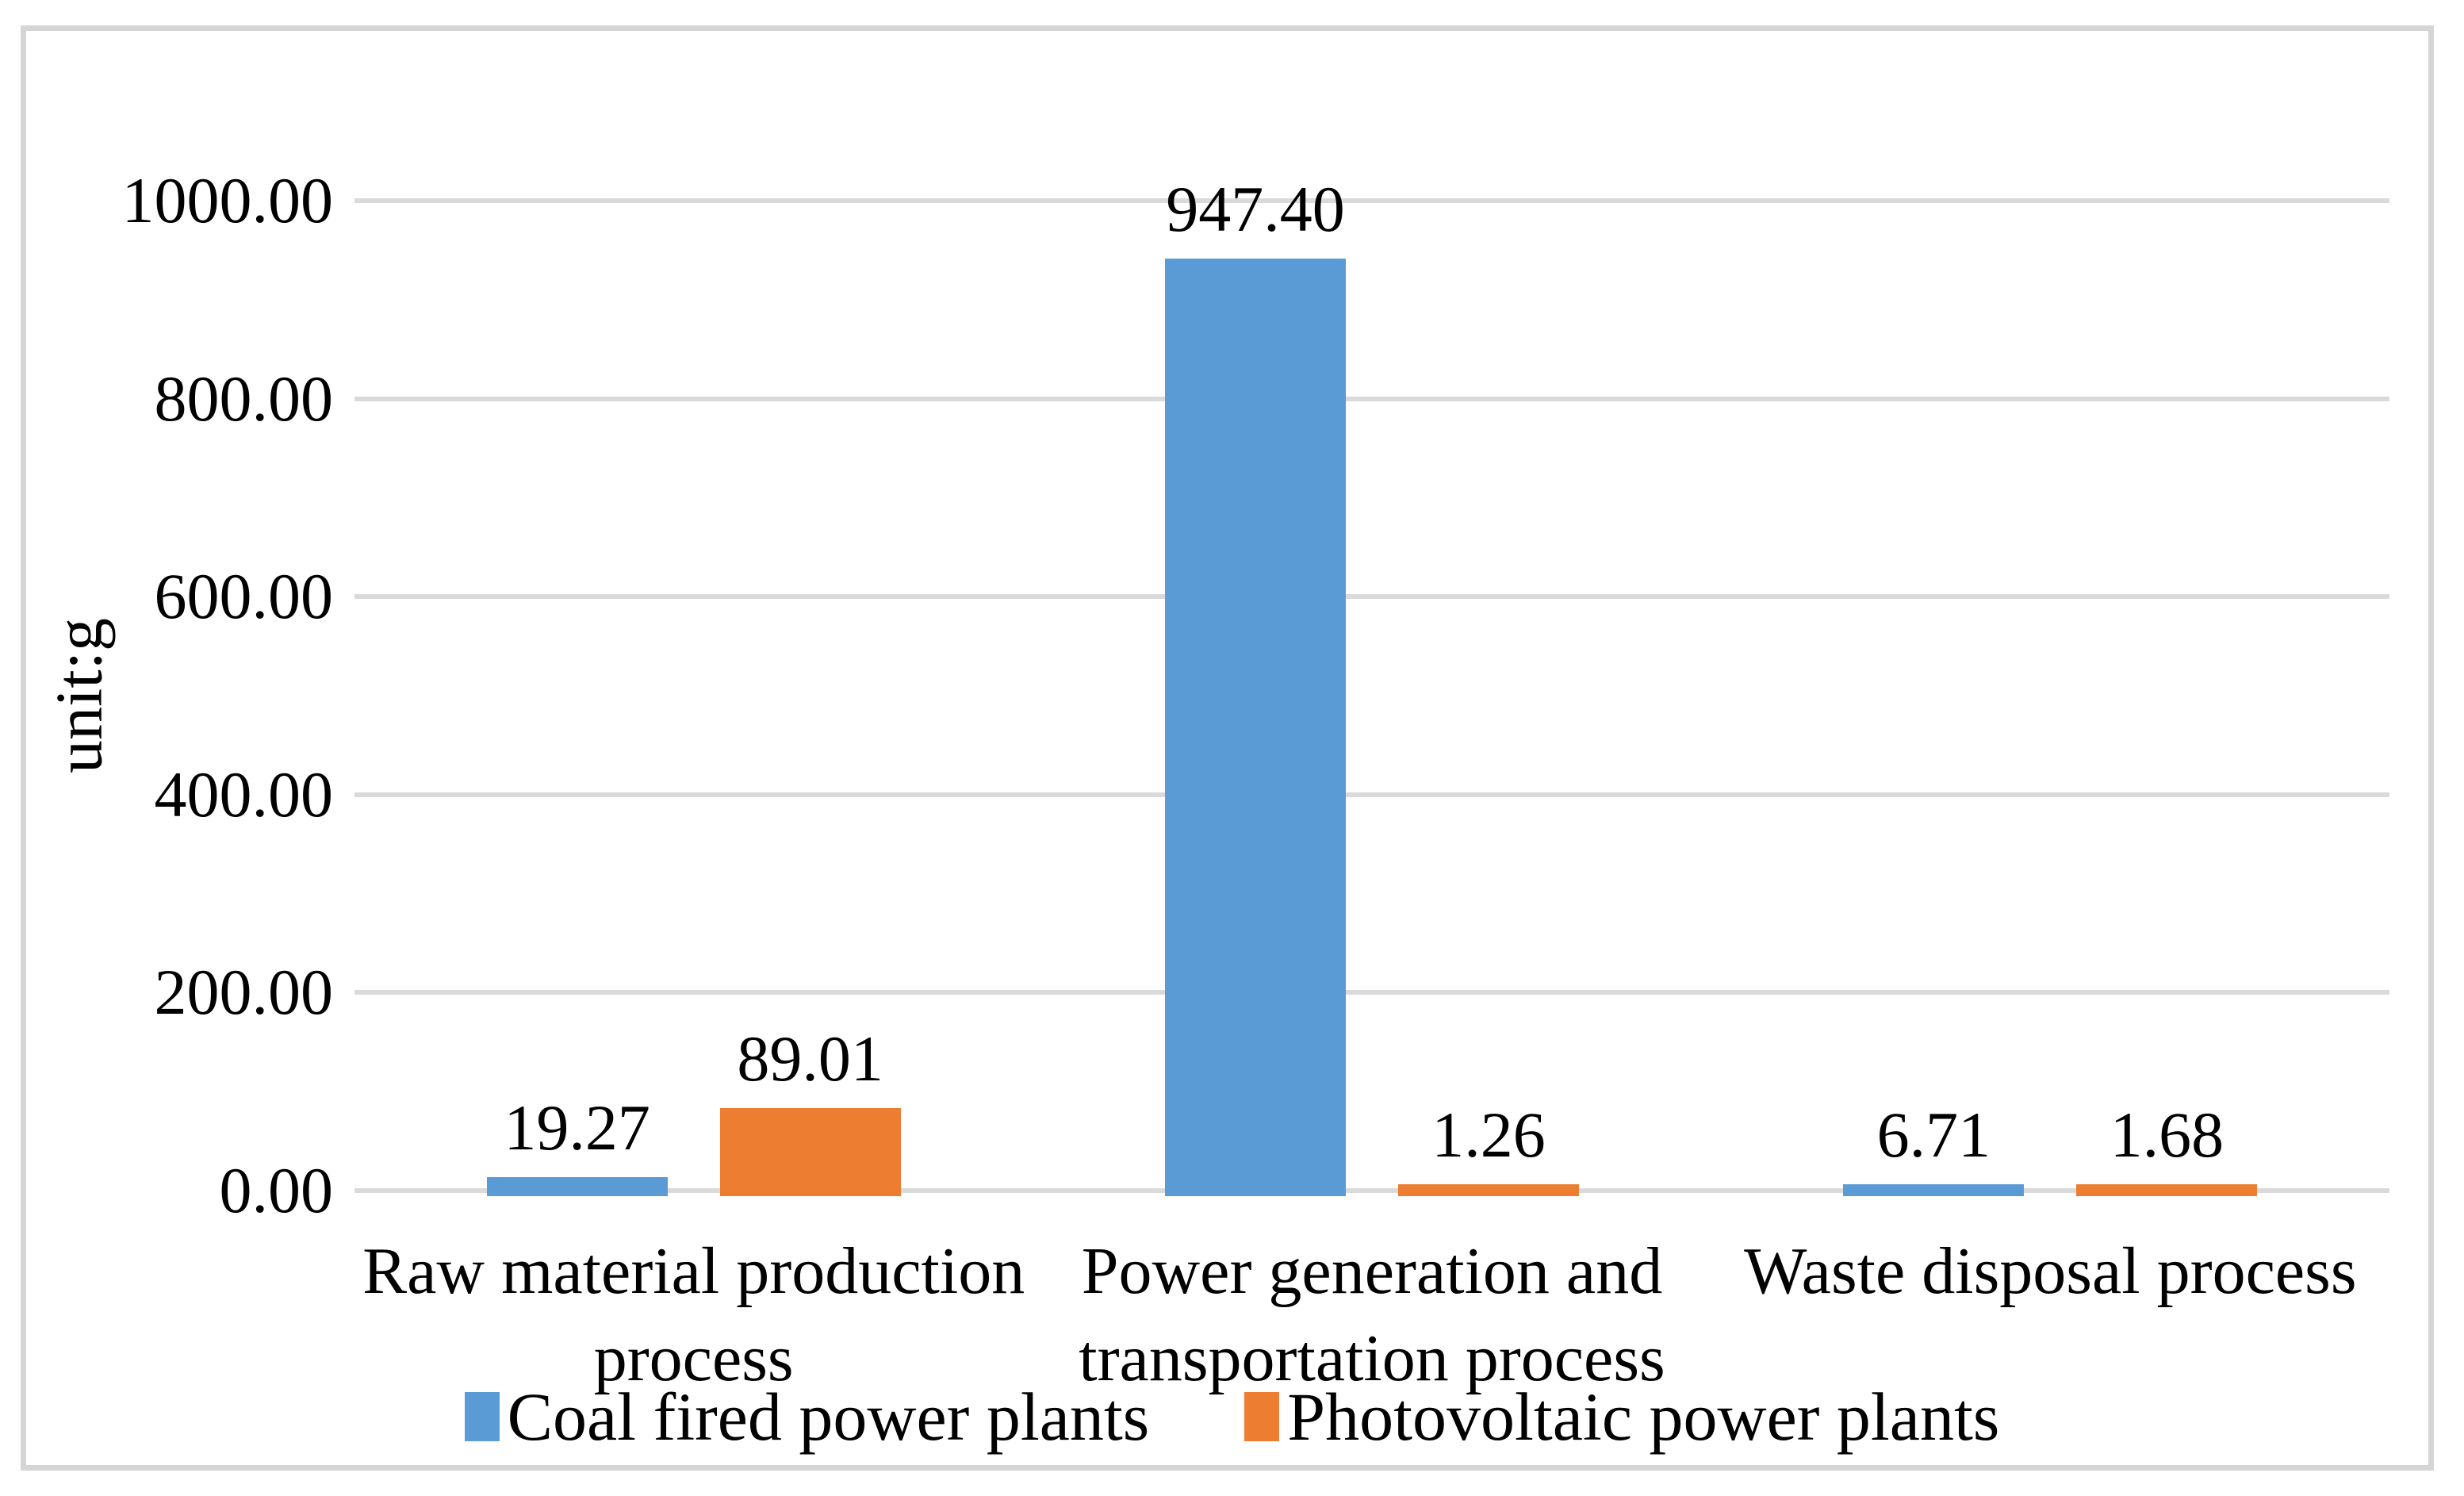 The width and height of the screenshot is (2464, 1496). Describe the element at coordinates (482, 1416) in the screenshot. I see `legend-swatch-coal-fired-power-plants` at that location.